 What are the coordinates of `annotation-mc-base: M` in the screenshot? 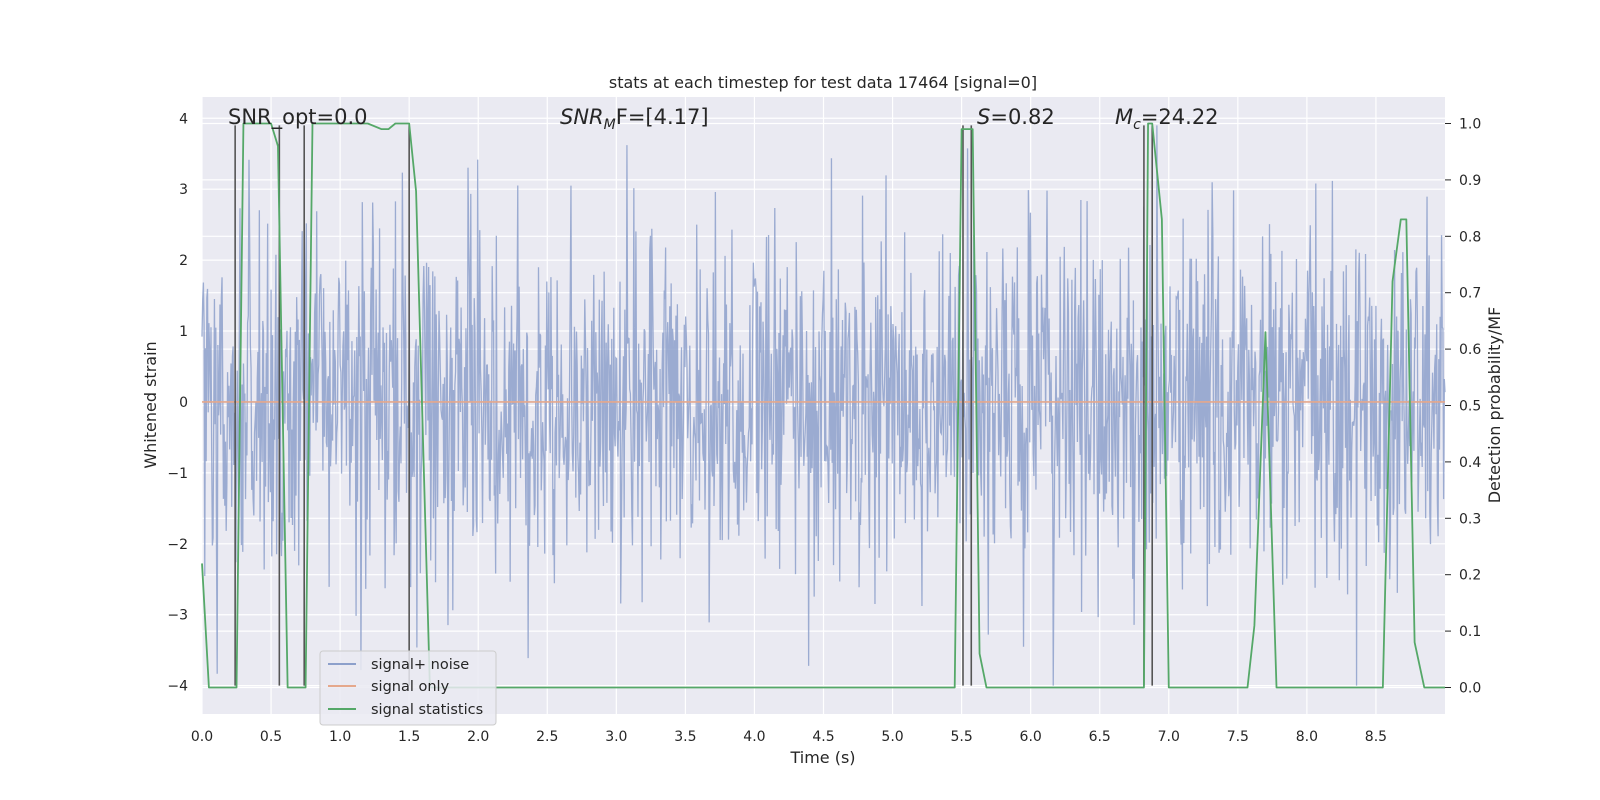 It's located at (1124, 117).